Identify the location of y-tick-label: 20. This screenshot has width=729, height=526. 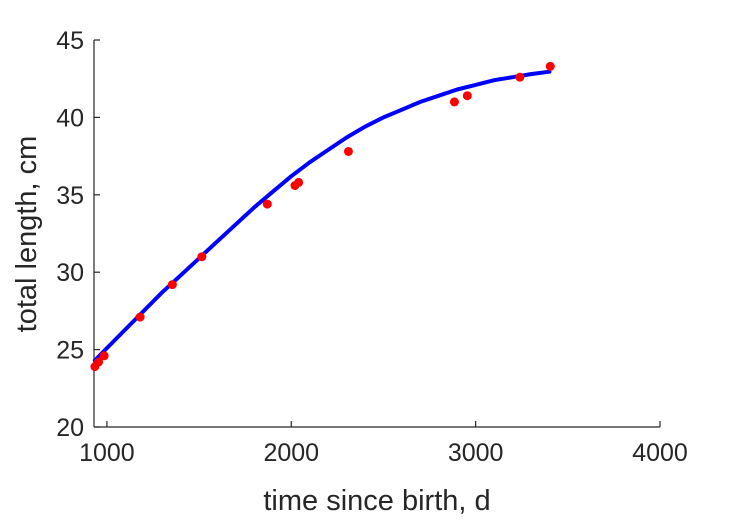
(70, 428).